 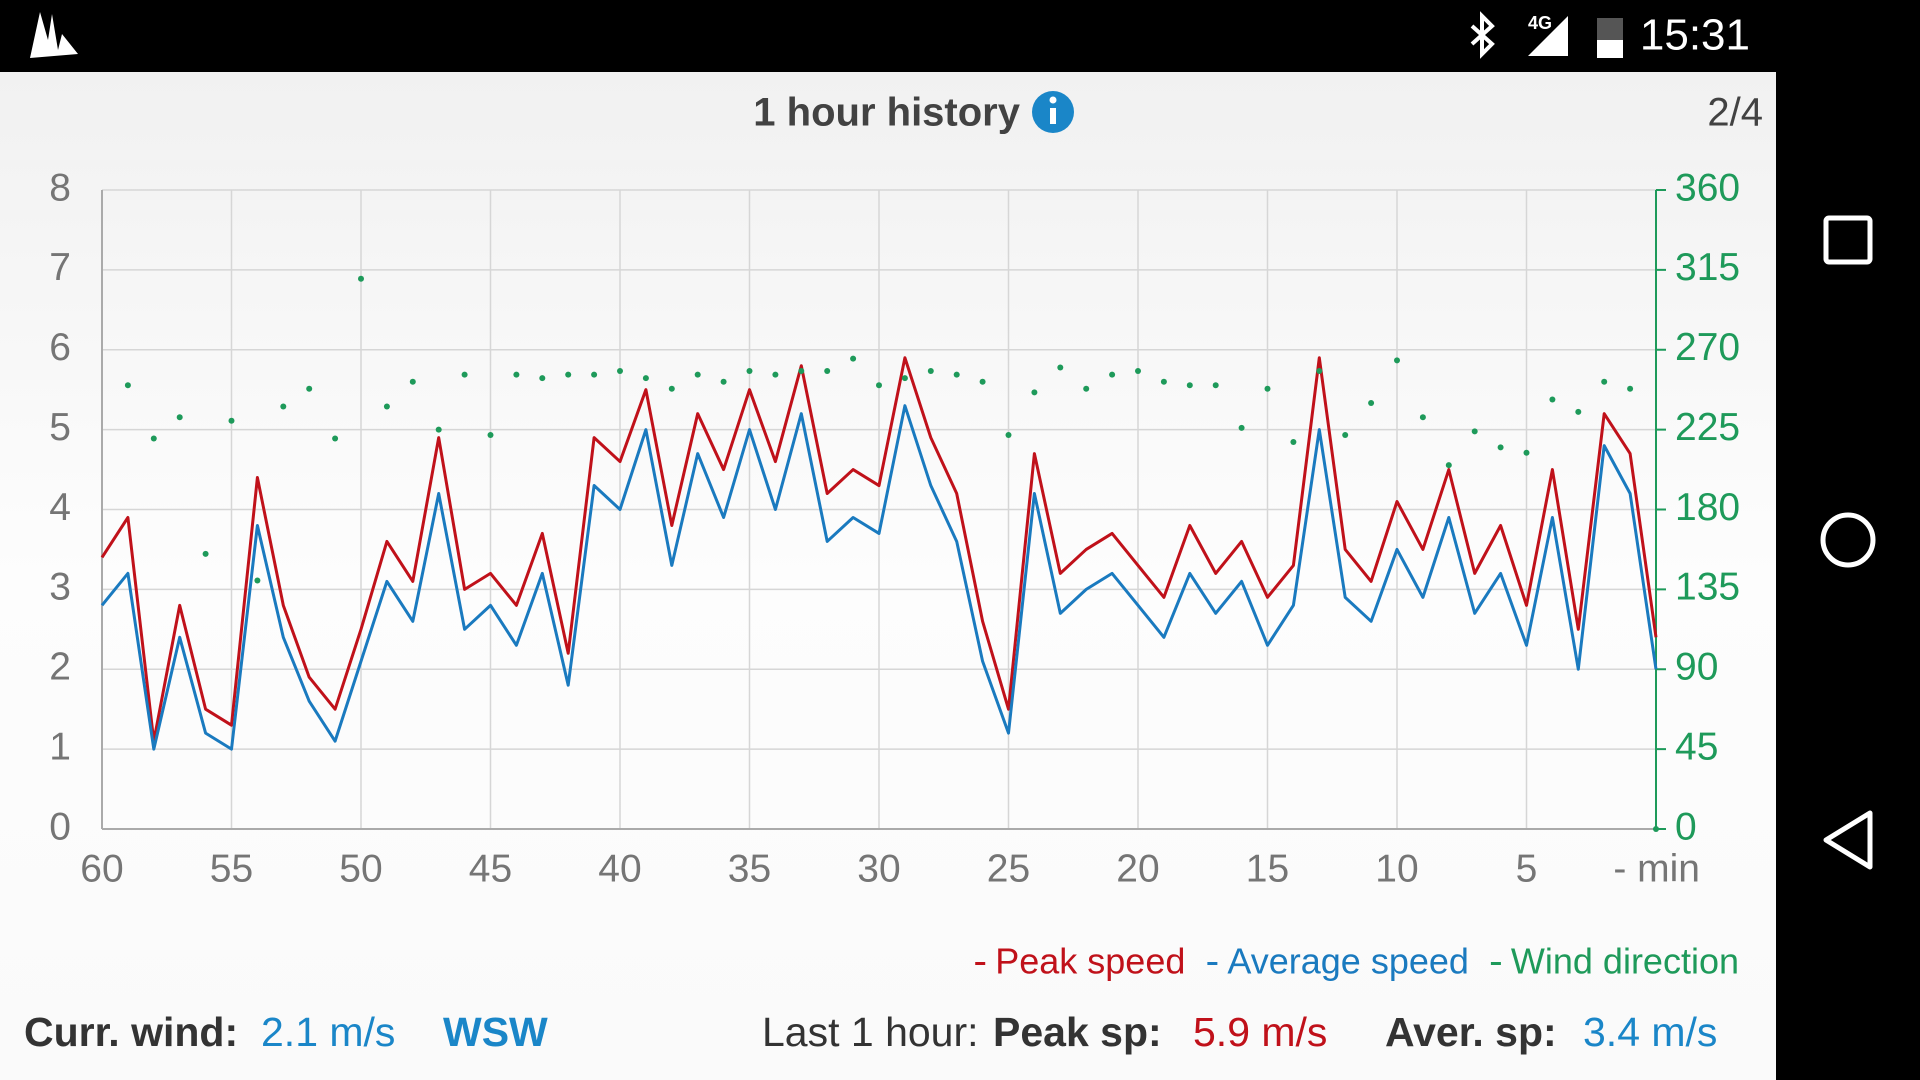 I want to click on clock: 15:31, so click(x=1695, y=35).